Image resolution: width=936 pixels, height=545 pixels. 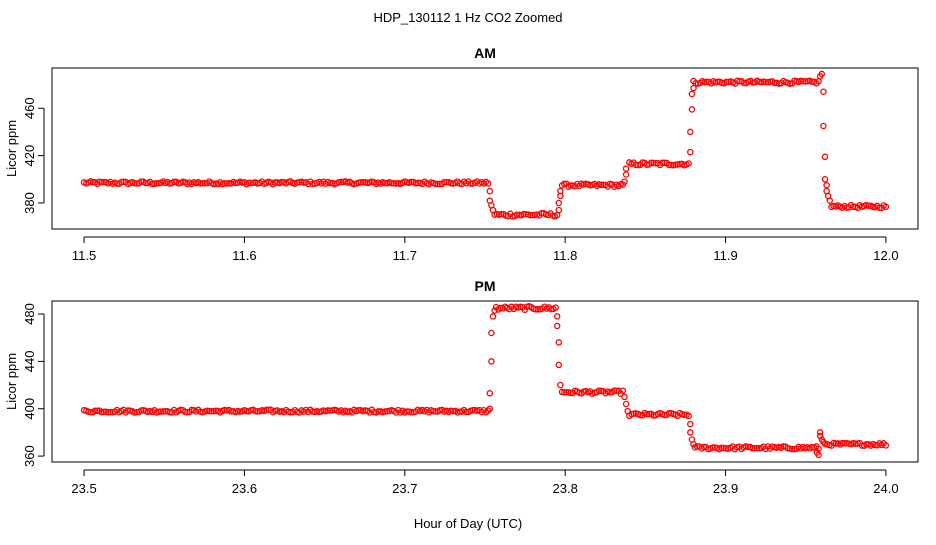 I want to click on y-axis: 360 400 440 480, so click(x=33, y=385).